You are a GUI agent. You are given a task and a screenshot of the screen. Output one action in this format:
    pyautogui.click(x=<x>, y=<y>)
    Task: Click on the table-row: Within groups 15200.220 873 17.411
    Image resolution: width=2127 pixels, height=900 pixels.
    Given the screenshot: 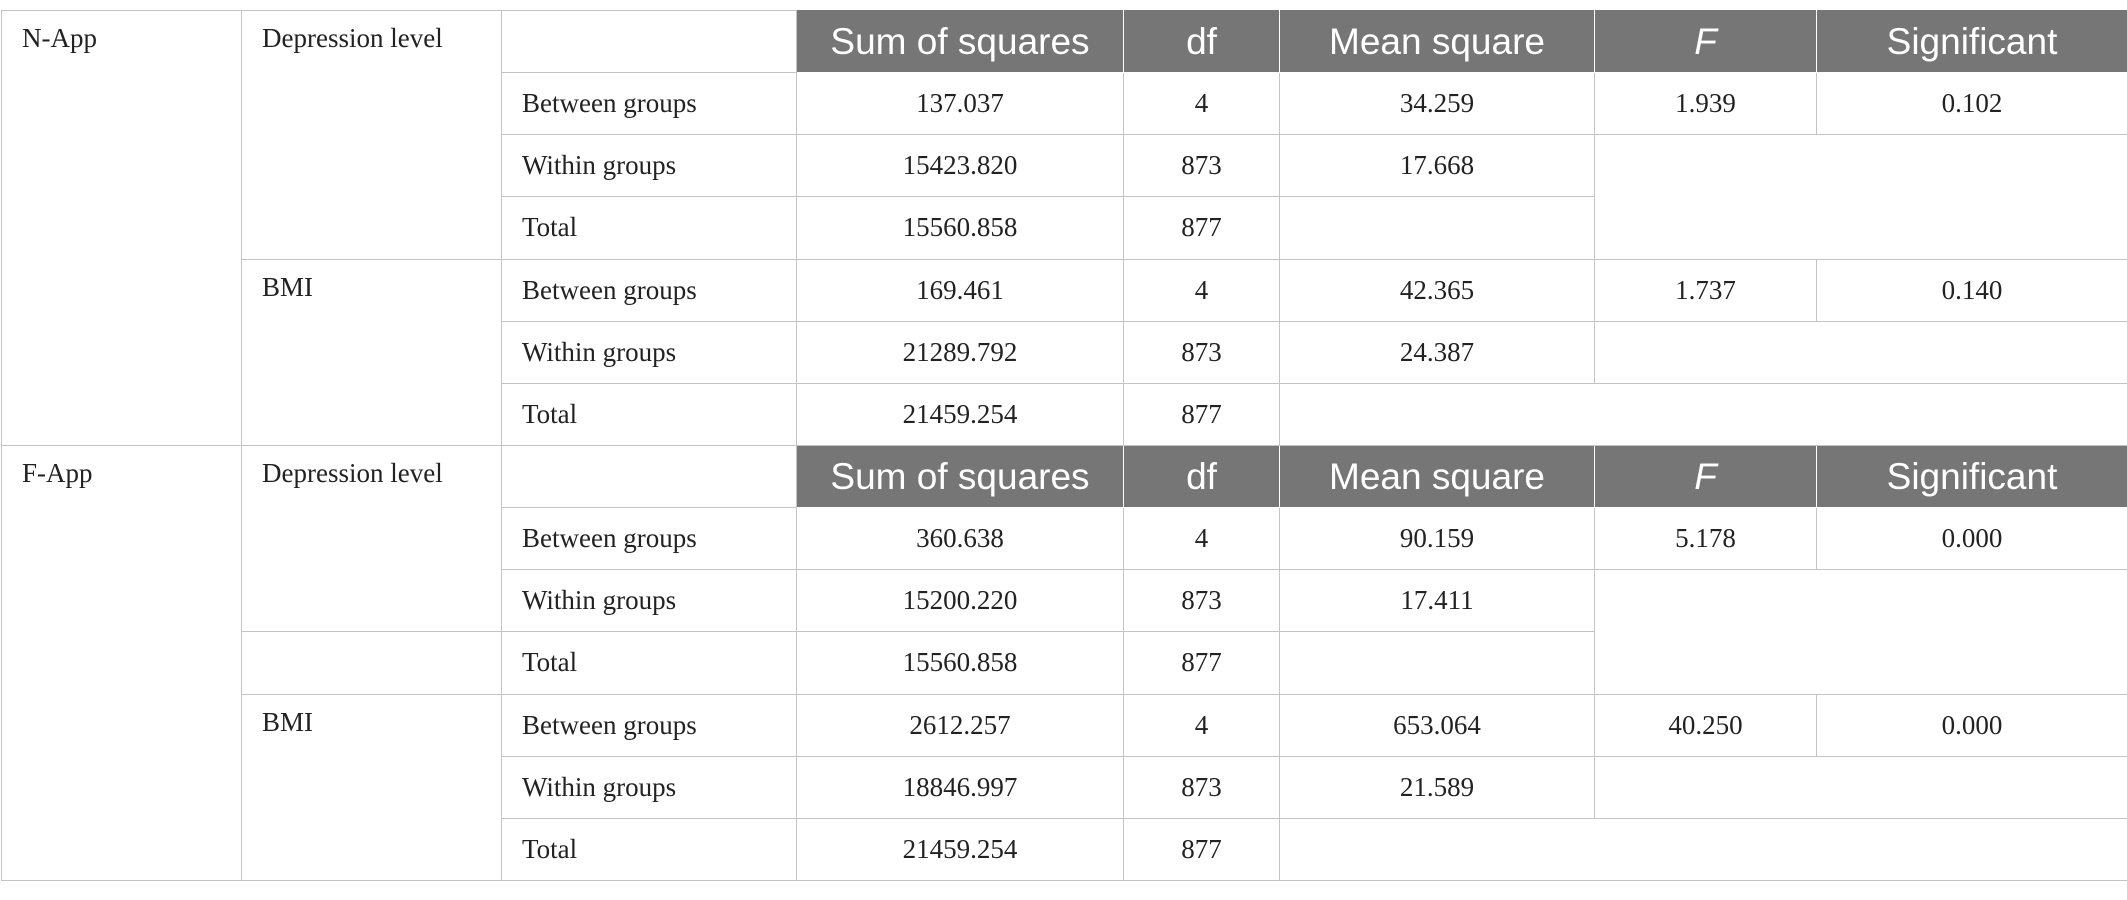 What is the action you would take?
    pyautogui.click(x=1064, y=632)
    